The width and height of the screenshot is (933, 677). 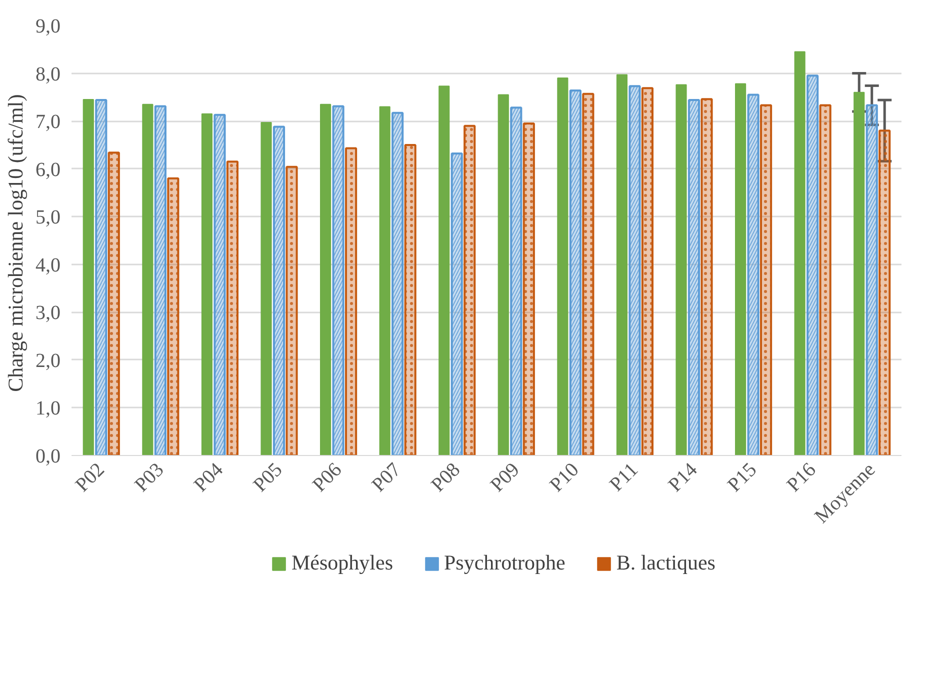 What do you see at coordinates (327, 477) in the screenshot?
I see `x-tick-label: P06` at bounding box center [327, 477].